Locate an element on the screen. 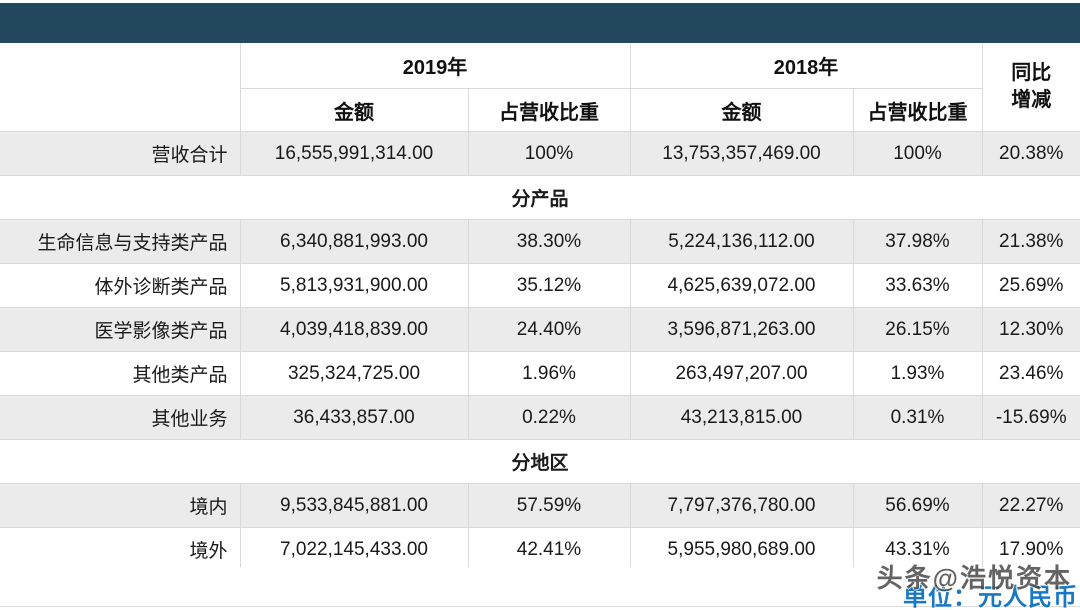  amount-2019: 5,813,931,900.00 is located at coordinates (354, 285).